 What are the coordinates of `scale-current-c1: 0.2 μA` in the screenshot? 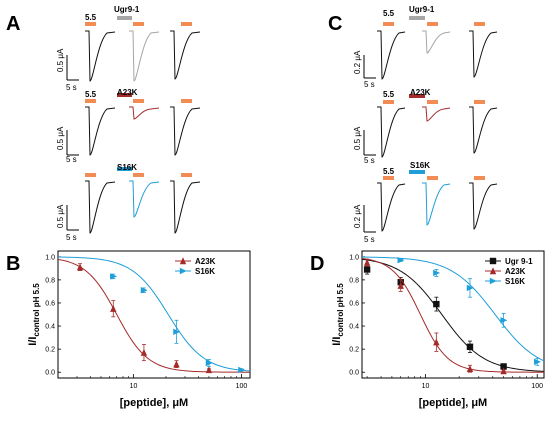 It's located at (357, 62).